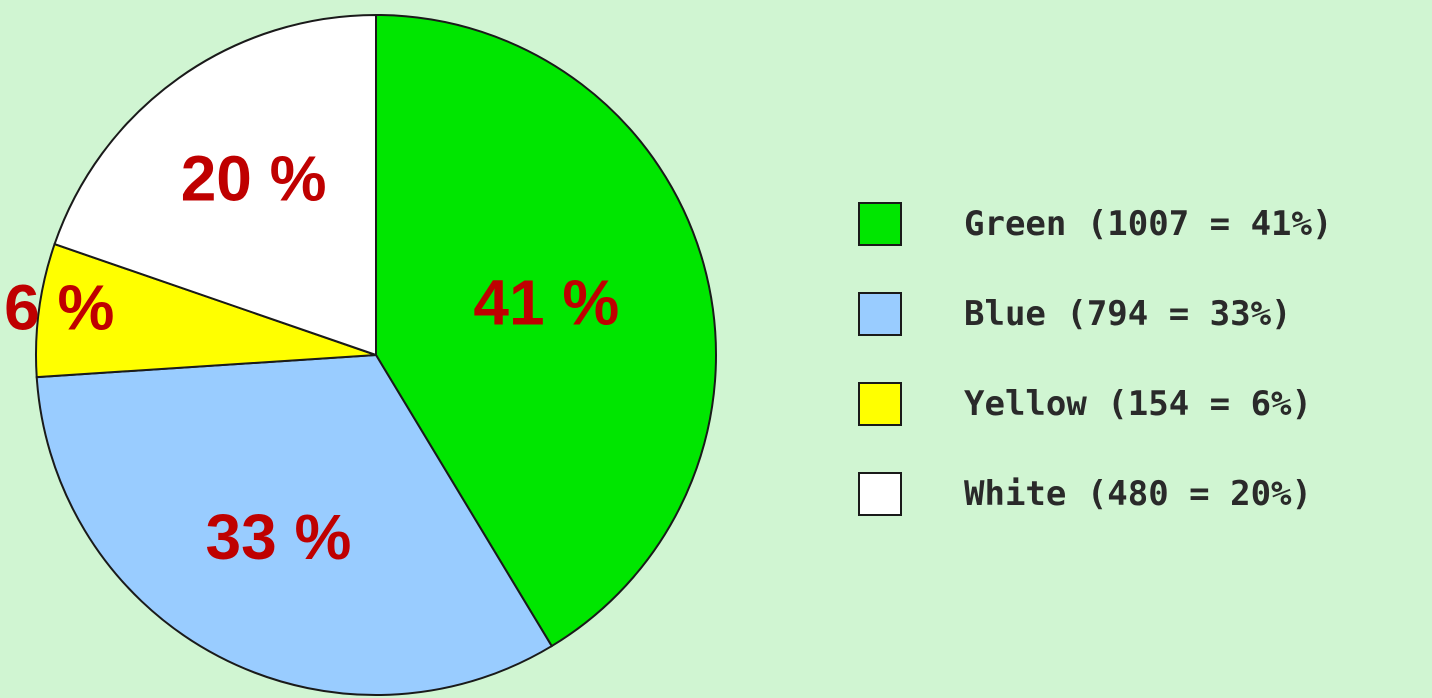 This screenshot has width=1432, height=698. I want to click on legend-item-green: Green (1007 = 41%), so click(1143, 224).